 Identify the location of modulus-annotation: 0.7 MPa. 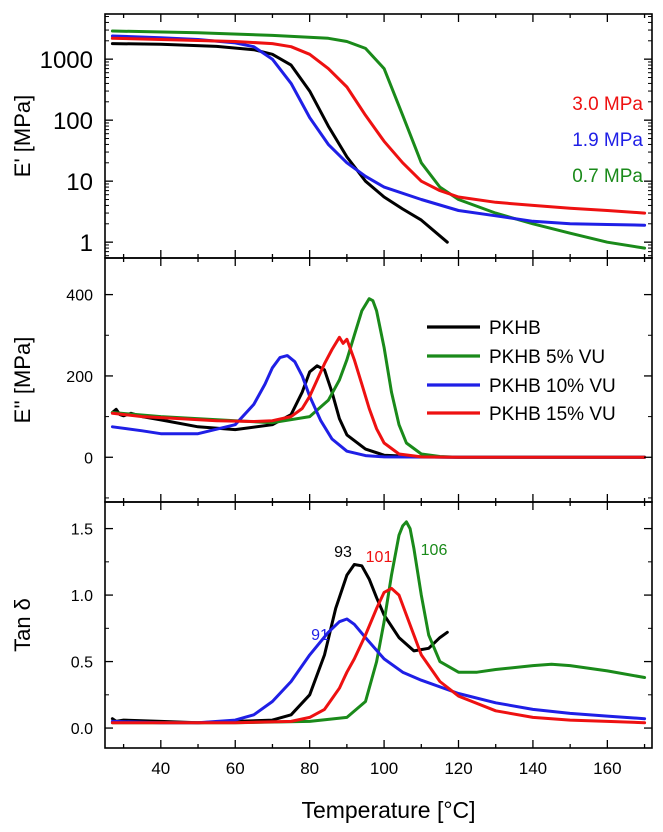
(607, 176).